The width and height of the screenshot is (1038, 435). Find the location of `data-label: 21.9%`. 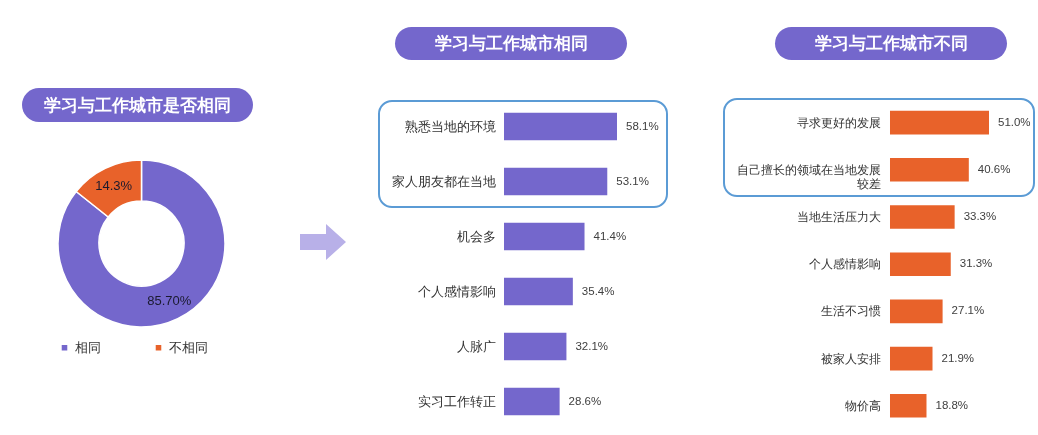

data-label: 21.9% is located at coordinates (958, 357).